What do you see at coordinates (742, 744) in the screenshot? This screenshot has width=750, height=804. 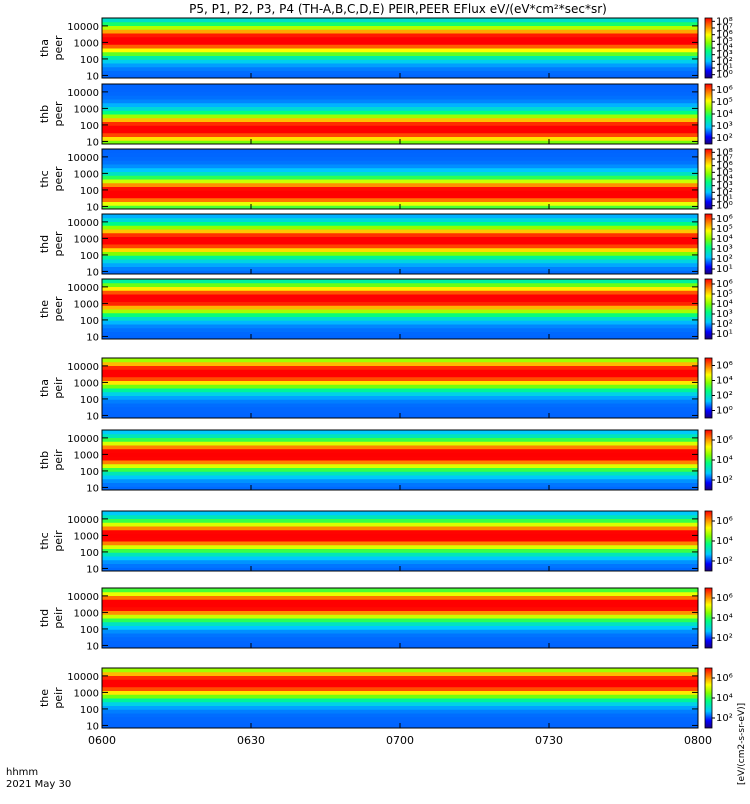 I see `colorbar-unit-label: [eV/(cm2-s-sr-eV)]` at bounding box center [742, 744].